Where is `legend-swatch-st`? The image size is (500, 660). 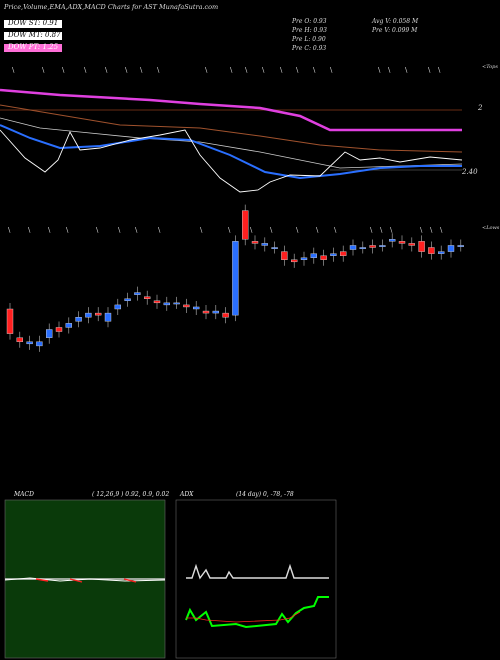
legend-swatch-st is located at coordinates (33, 24).